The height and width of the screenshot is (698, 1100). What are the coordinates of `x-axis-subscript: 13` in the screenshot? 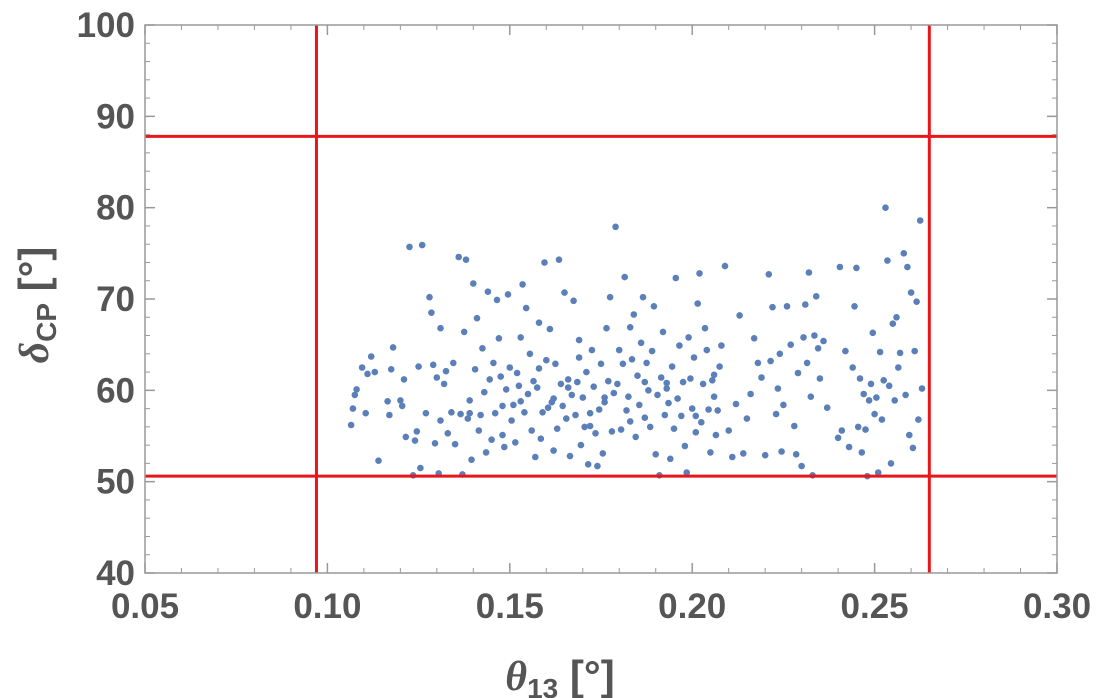 It's located at (542, 685).